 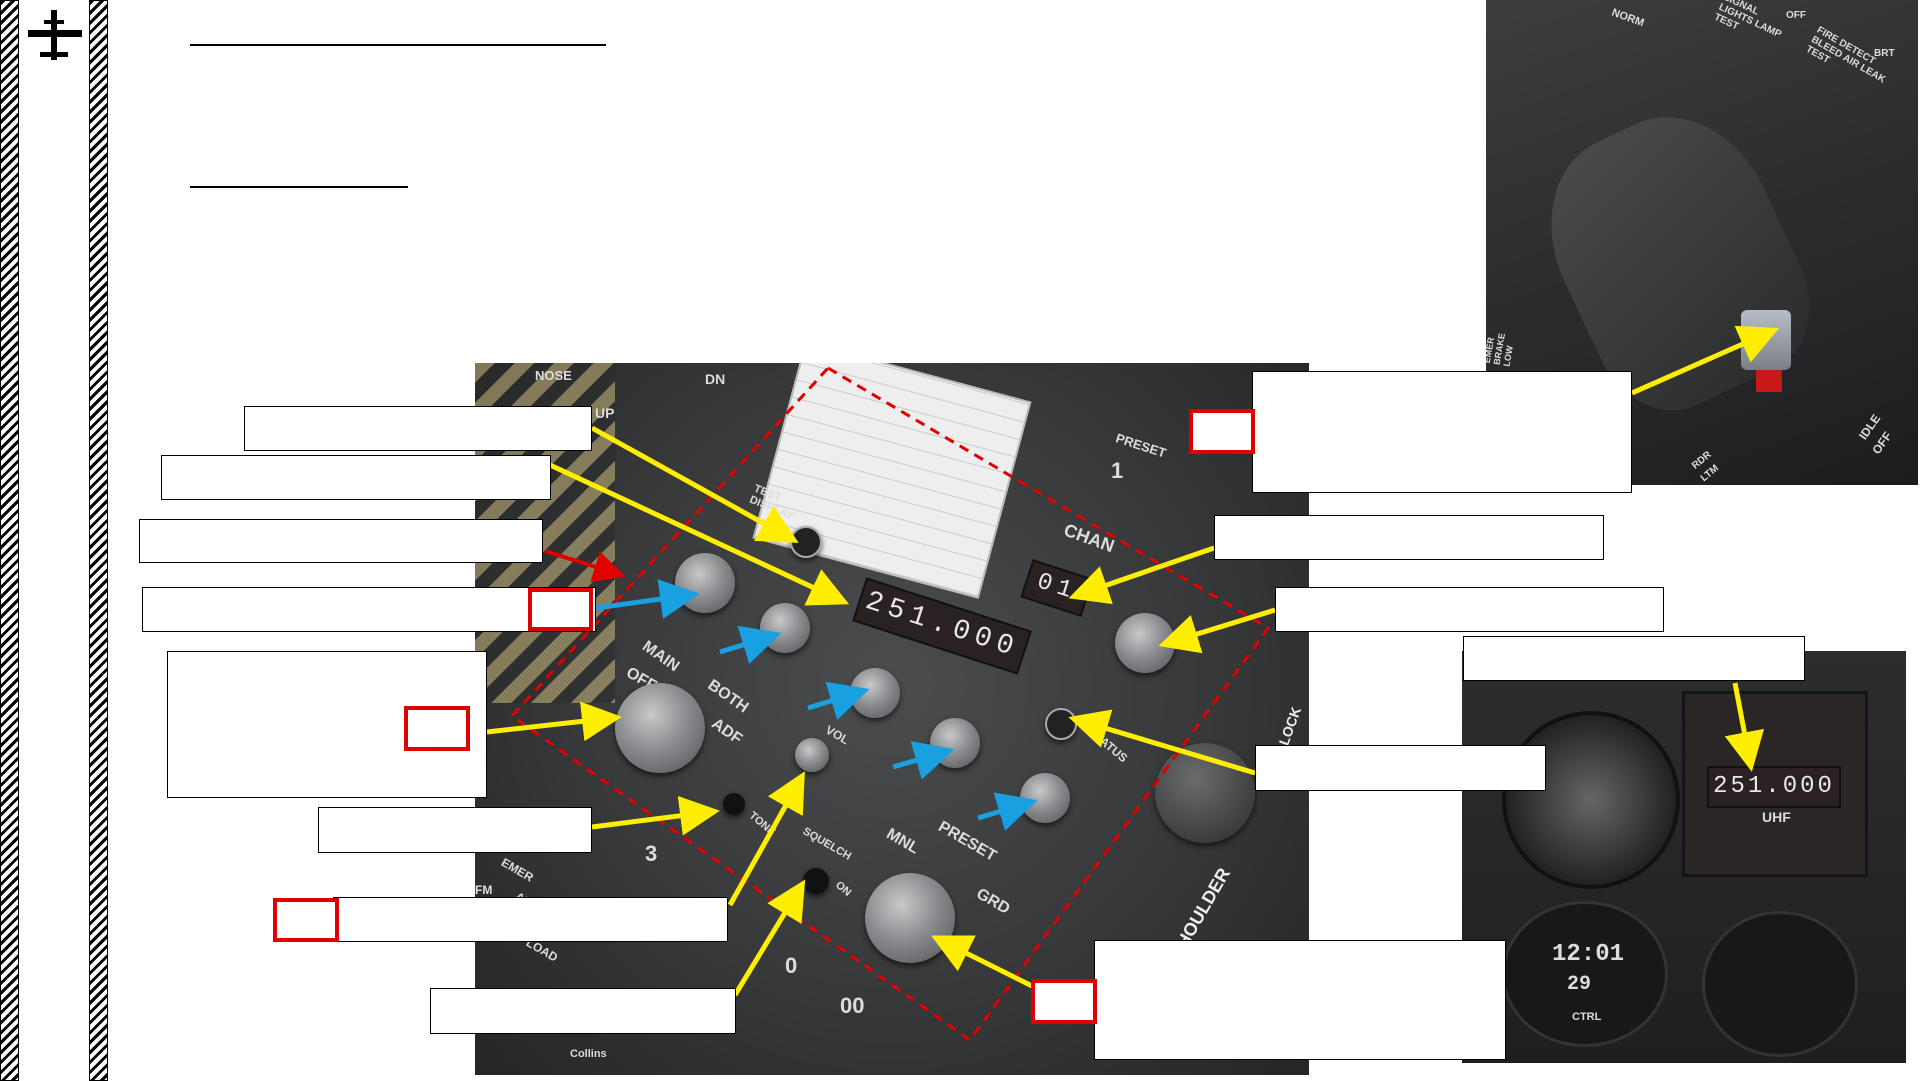 What do you see at coordinates (1776, 817) in the screenshot?
I see `uhf-repeater-label: UHF` at bounding box center [1776, 817].